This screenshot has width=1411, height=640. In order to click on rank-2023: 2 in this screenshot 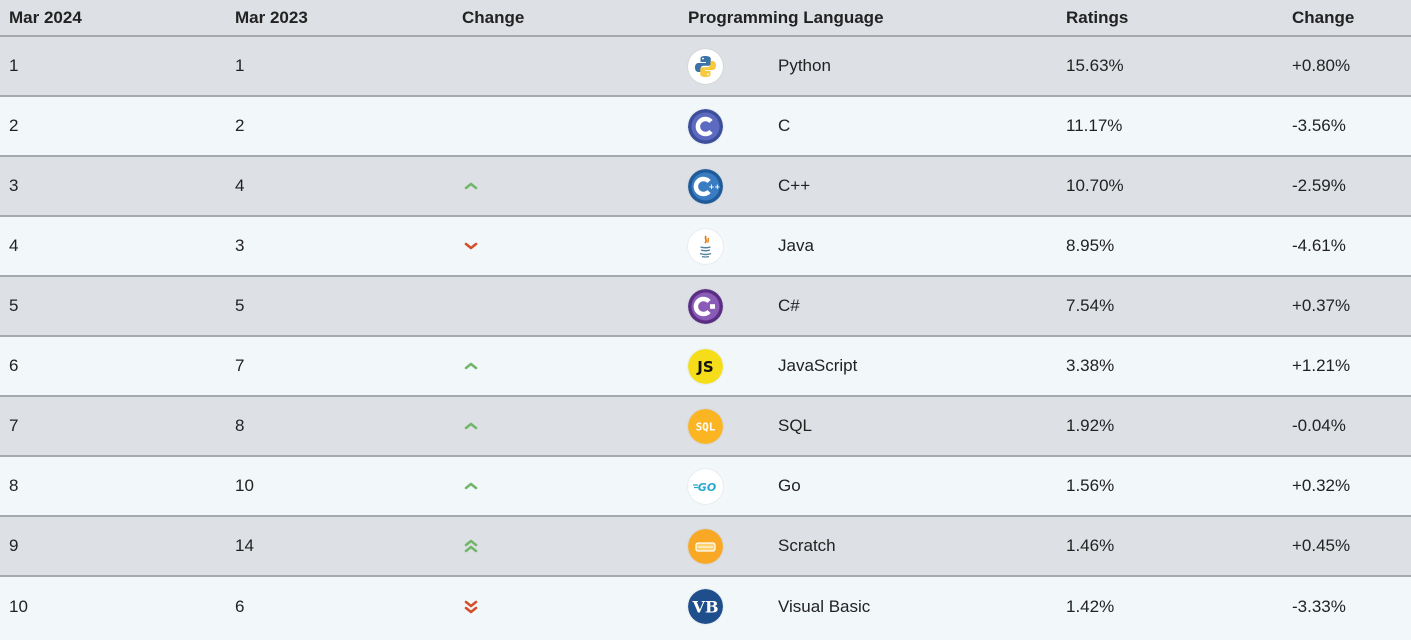, I will do `click(339, 126)`.